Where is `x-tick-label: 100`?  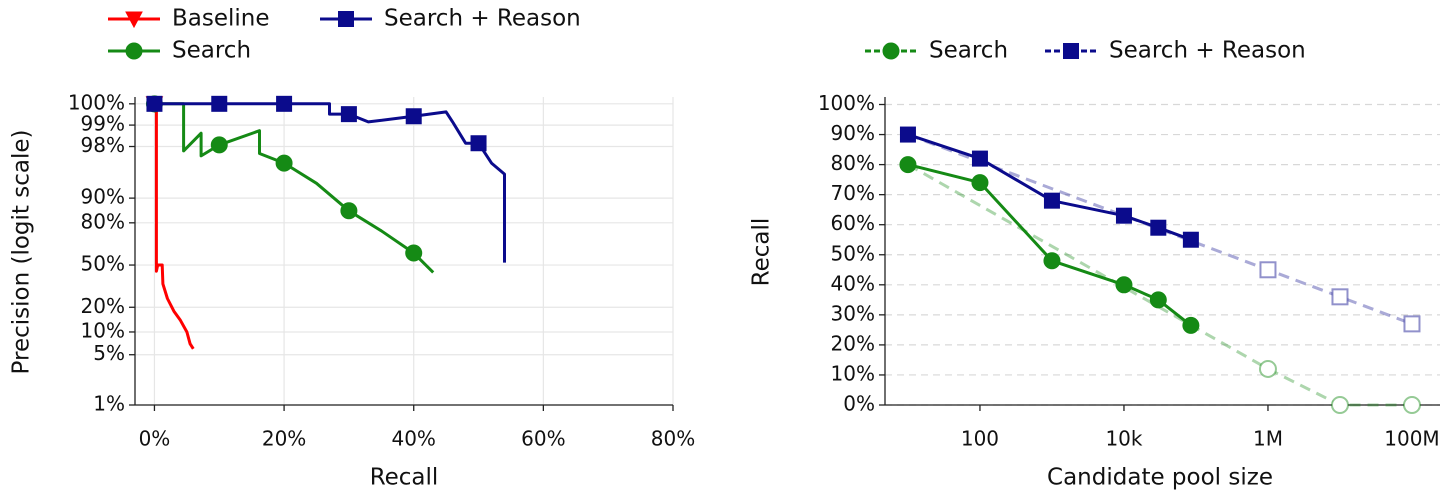
x-tick-label: 100 is located at coordinates (980, 439).